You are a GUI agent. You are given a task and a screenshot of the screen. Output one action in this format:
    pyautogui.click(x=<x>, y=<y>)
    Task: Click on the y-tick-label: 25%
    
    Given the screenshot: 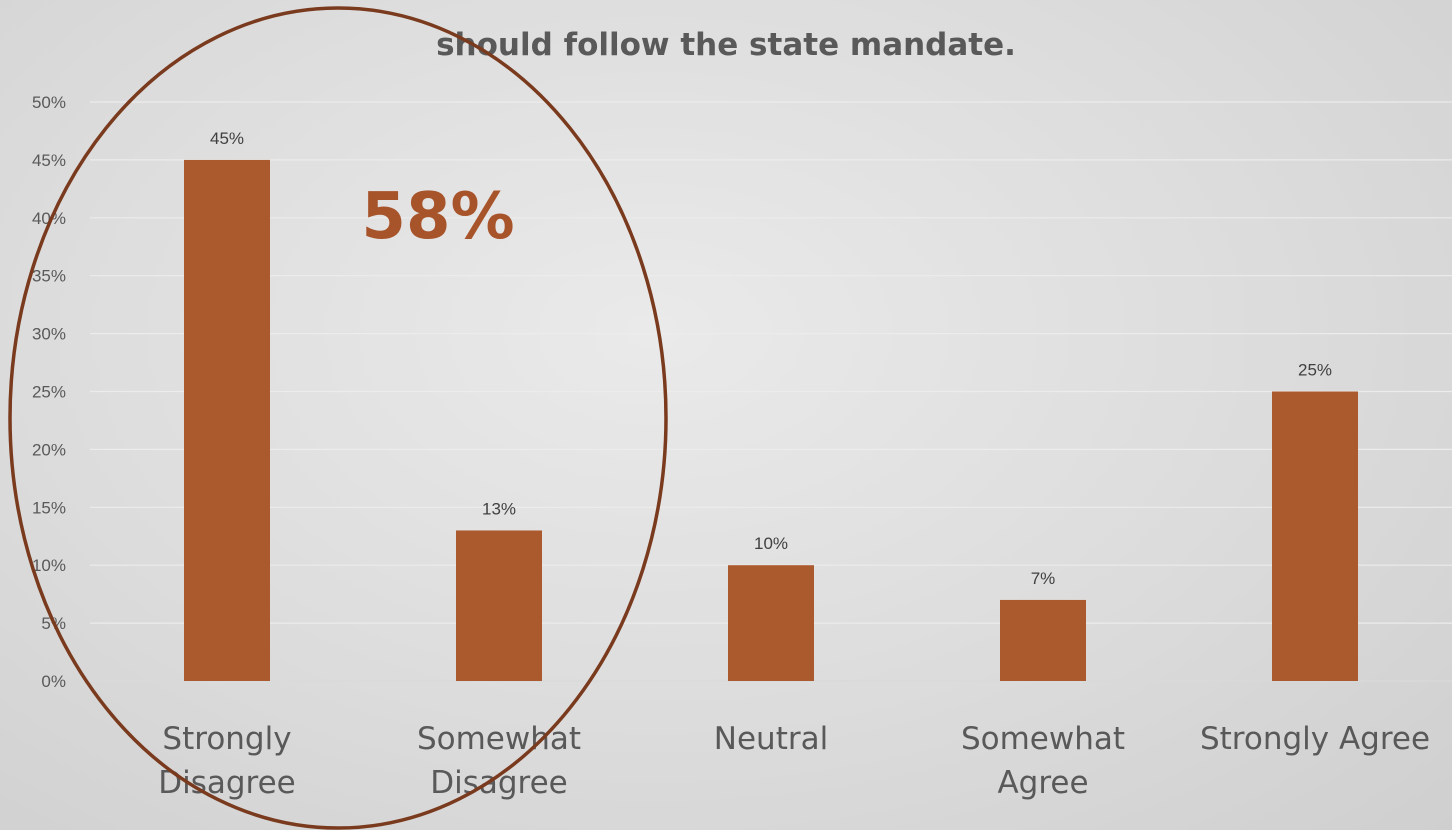 What is the action you would take?
    pyautogui.click(x=49, y=392)
    